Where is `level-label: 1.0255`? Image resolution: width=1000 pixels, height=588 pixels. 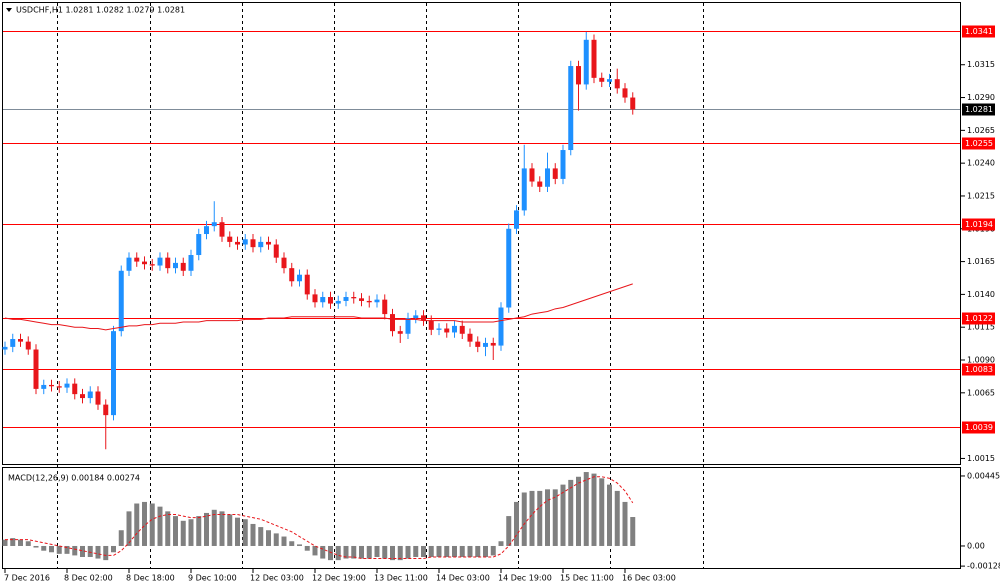 level-label: 1.0255 is located at coordinates (979, 143).